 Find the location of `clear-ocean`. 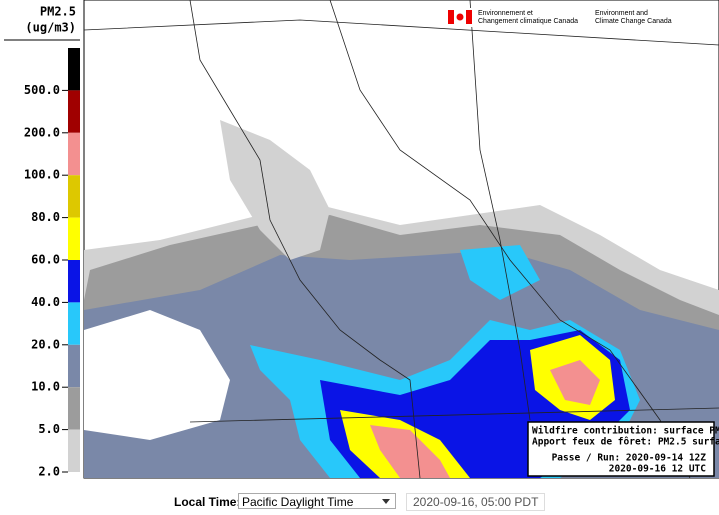

clear-ocean is located at coordinates (157, 375).